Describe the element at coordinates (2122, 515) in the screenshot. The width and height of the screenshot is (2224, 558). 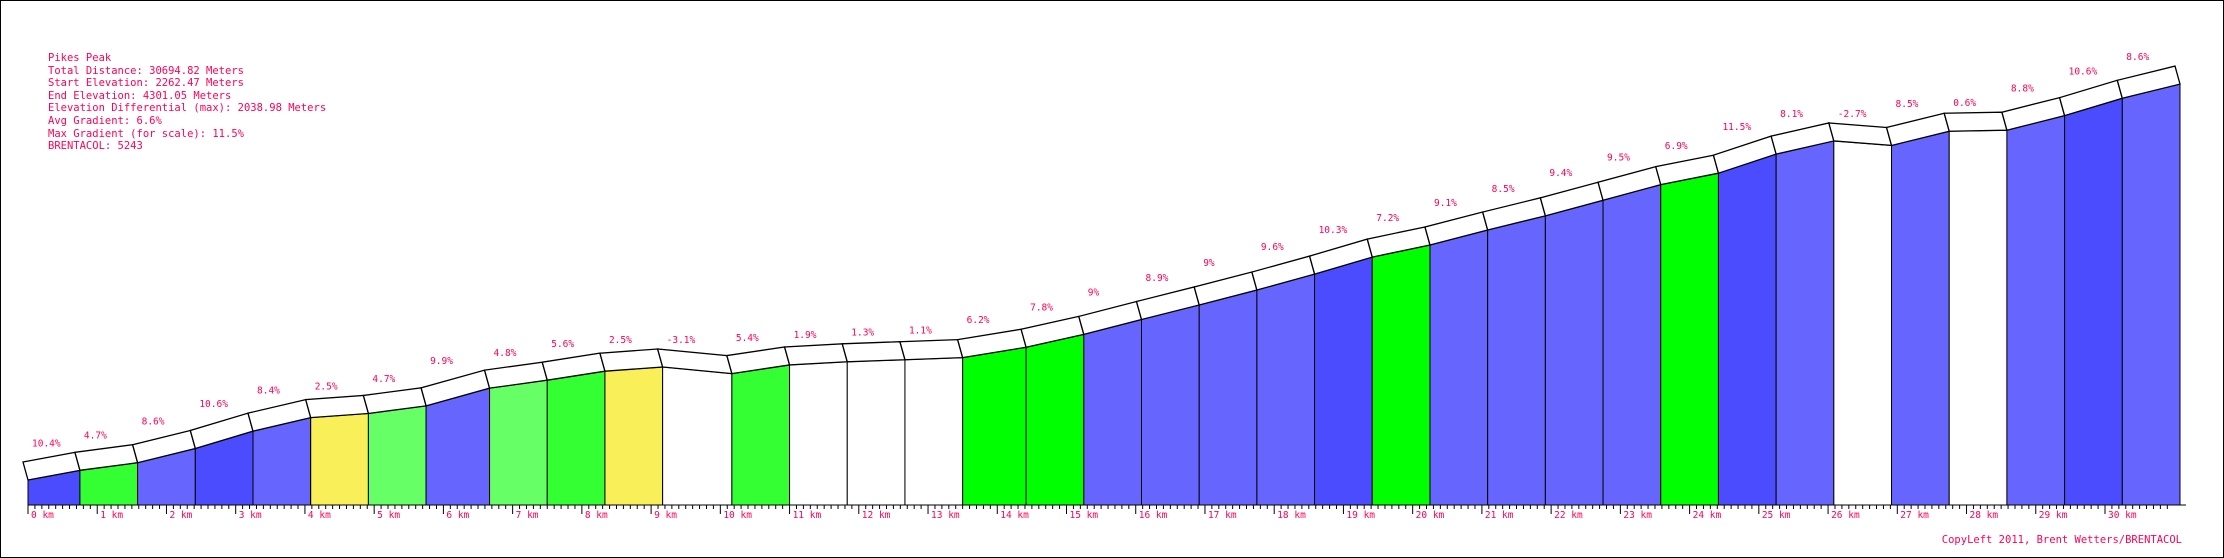
I see `km-tick-label: 30 km` at that location.